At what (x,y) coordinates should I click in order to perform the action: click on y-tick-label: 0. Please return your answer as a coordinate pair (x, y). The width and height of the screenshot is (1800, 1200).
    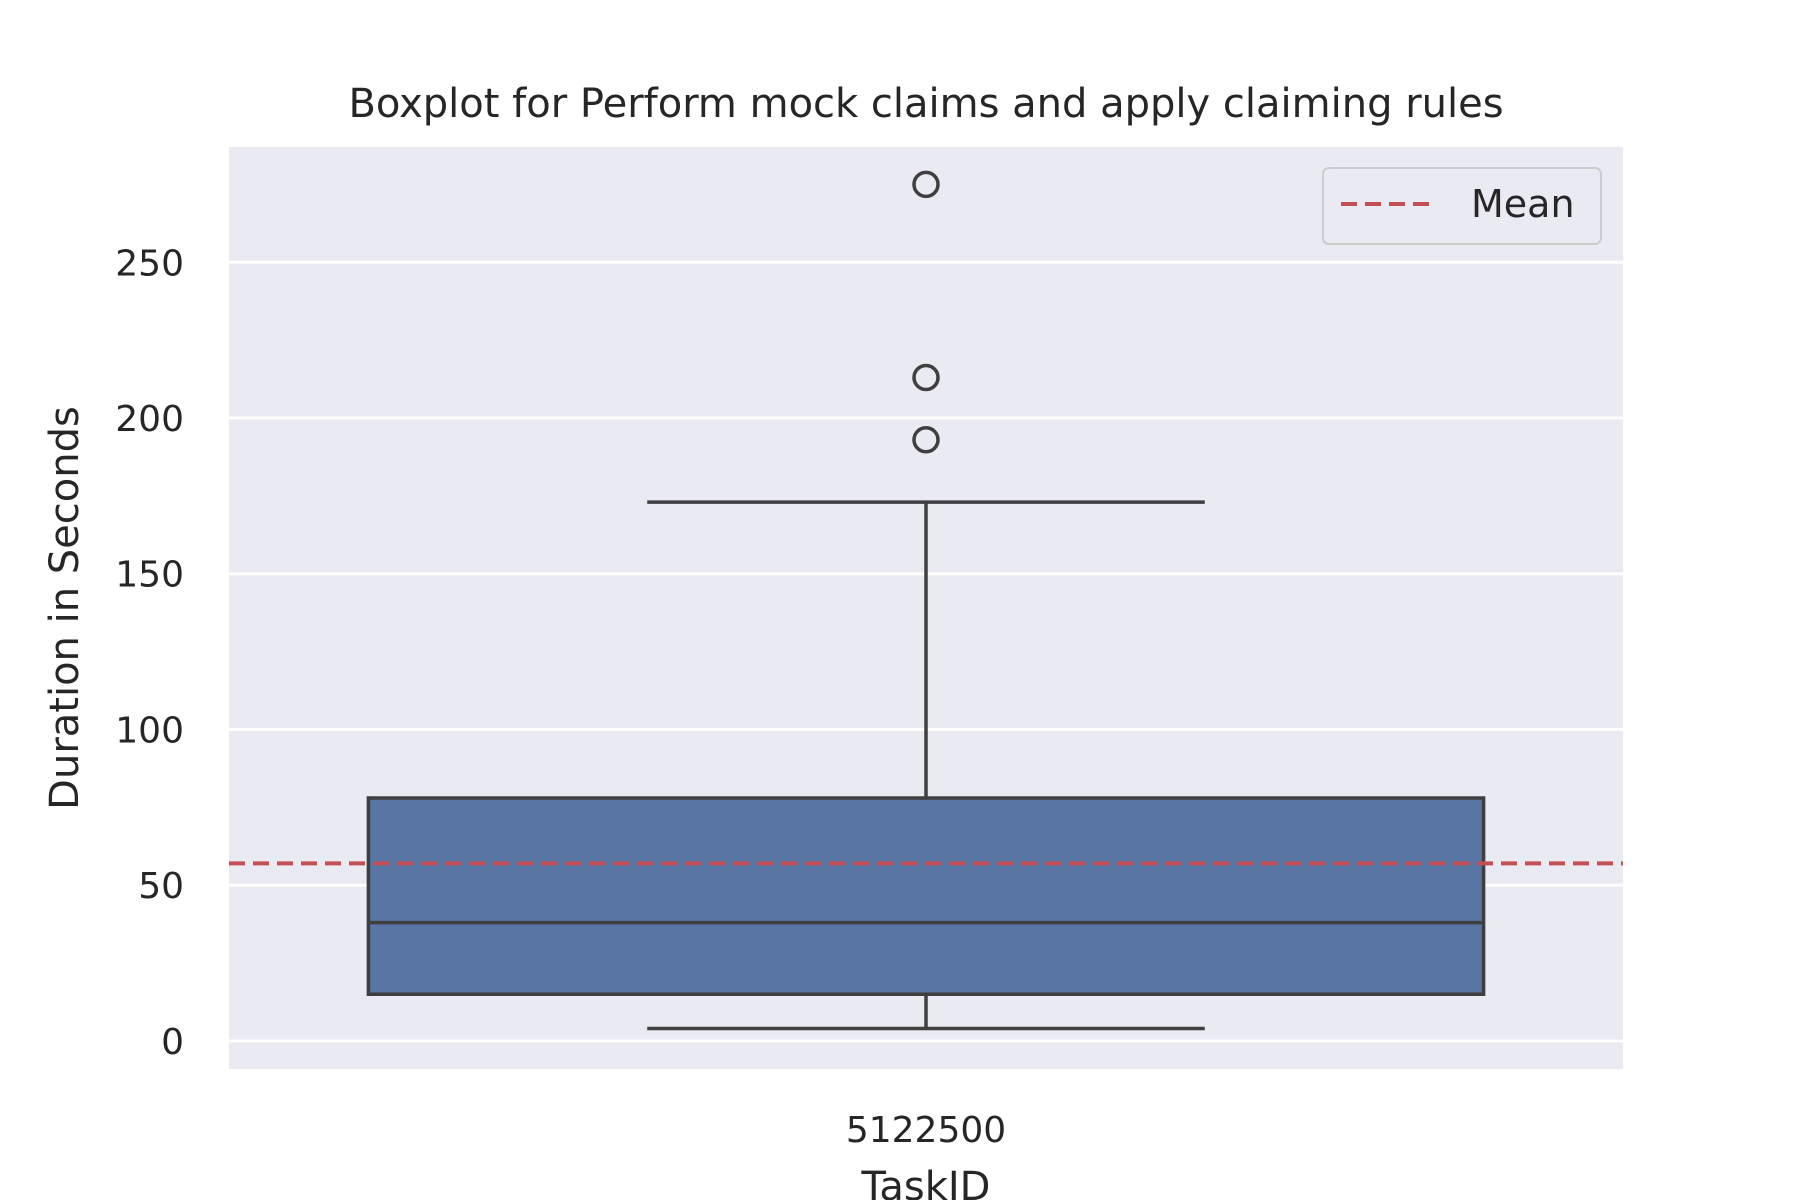
    Looking at the image, I should click on (172, 1042).